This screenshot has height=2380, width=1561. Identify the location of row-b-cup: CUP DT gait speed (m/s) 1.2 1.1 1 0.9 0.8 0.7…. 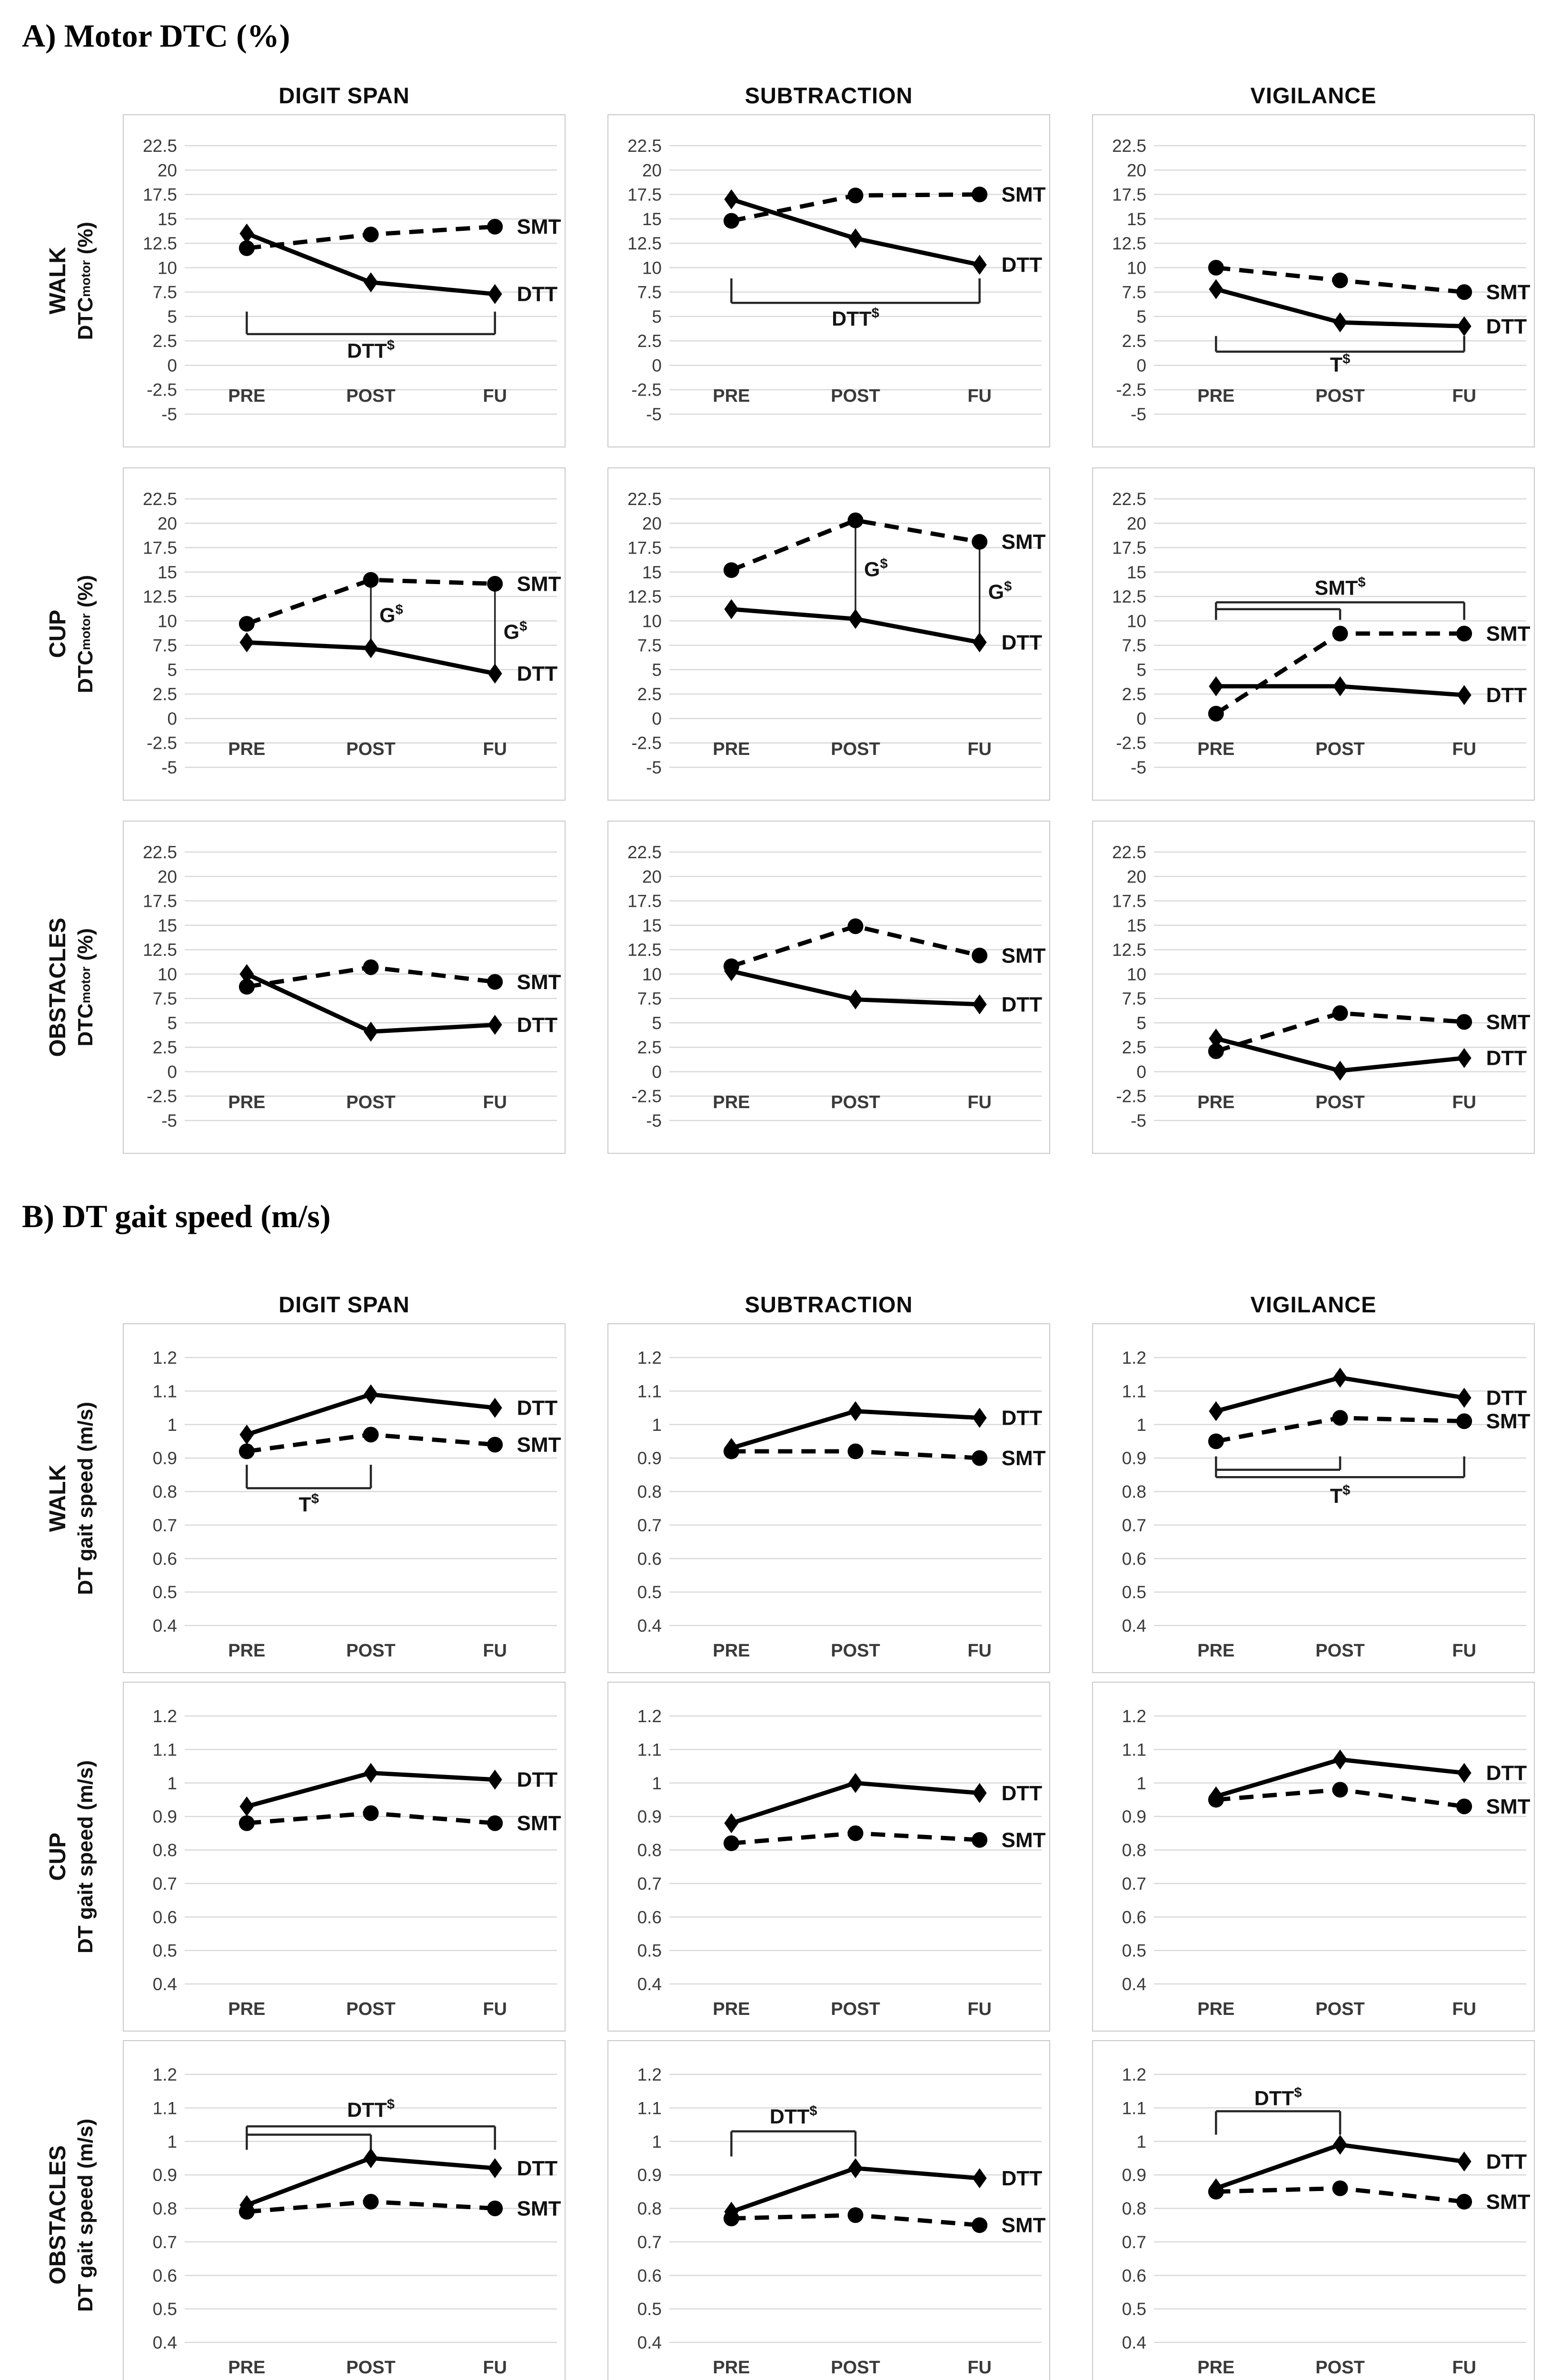
(790, 1857).